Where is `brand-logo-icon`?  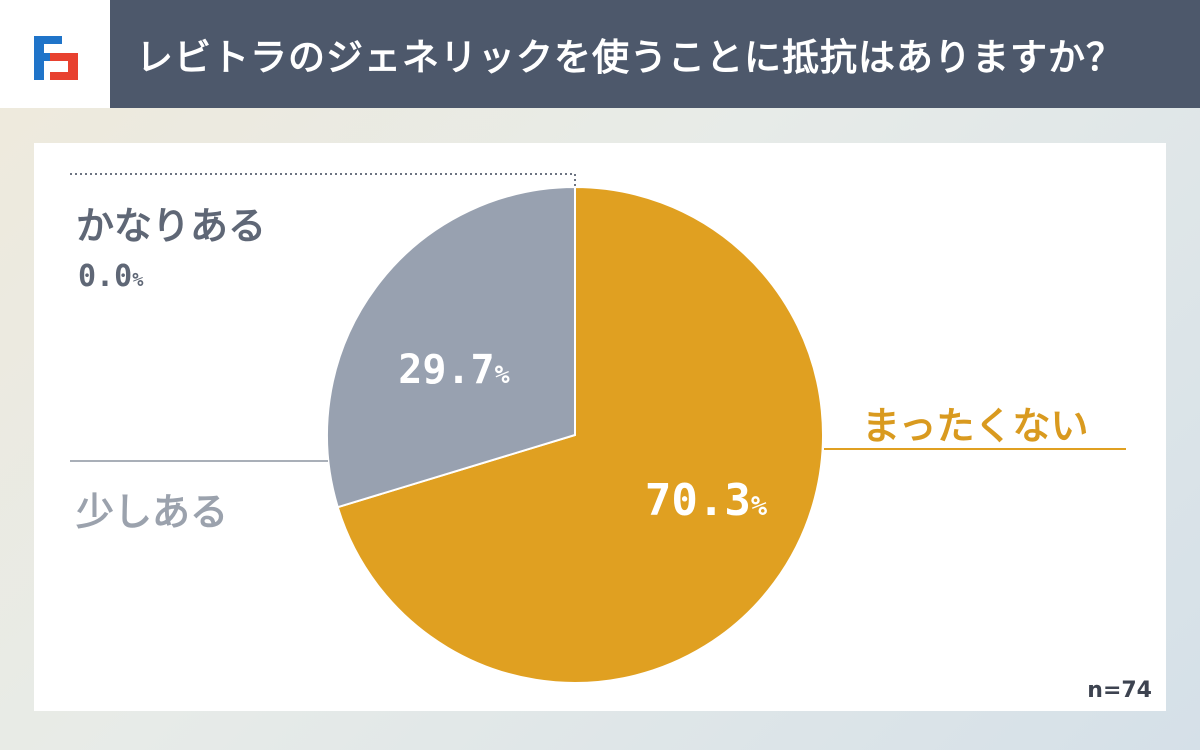 brand-logo-icon is located at coordinates (56, 58).